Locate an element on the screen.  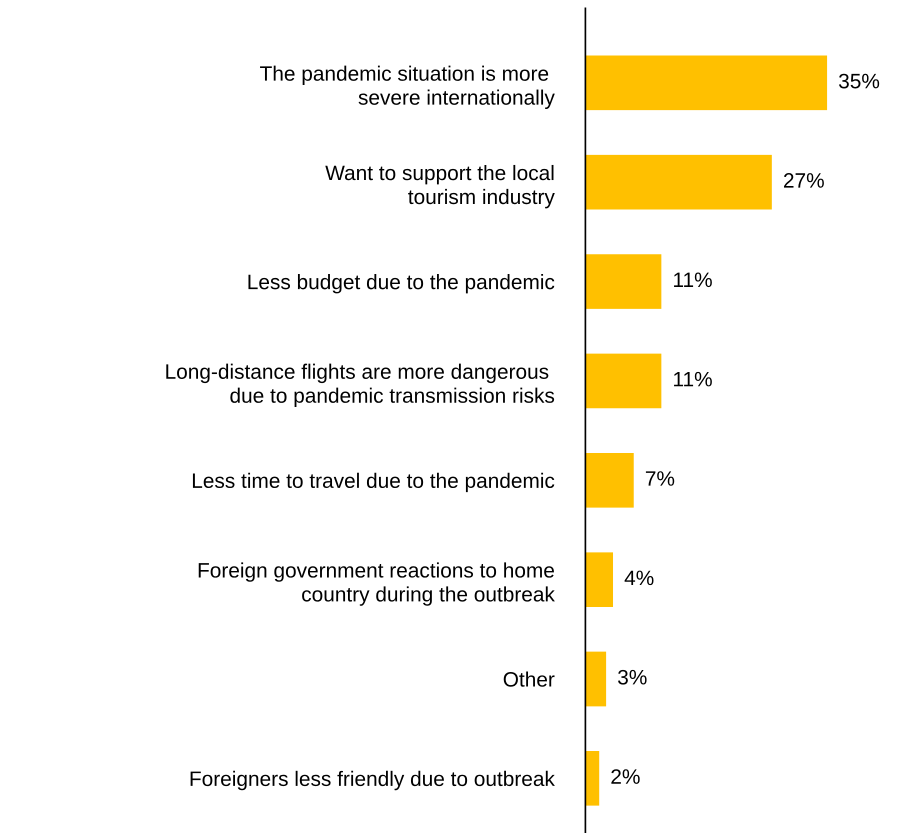
data-label: 7% is located at coordinates (660, 478).